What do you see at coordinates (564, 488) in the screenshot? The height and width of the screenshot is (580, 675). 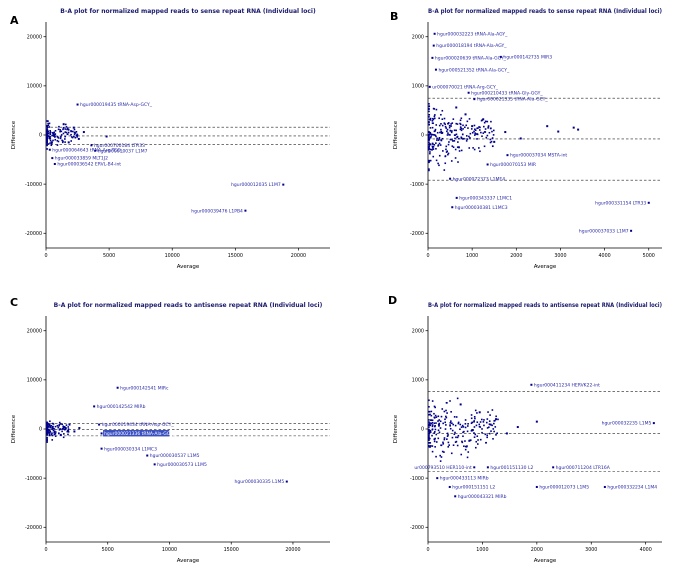 I see `point-label: hgur000012073 L1M5` at bounding box center [564, 488].